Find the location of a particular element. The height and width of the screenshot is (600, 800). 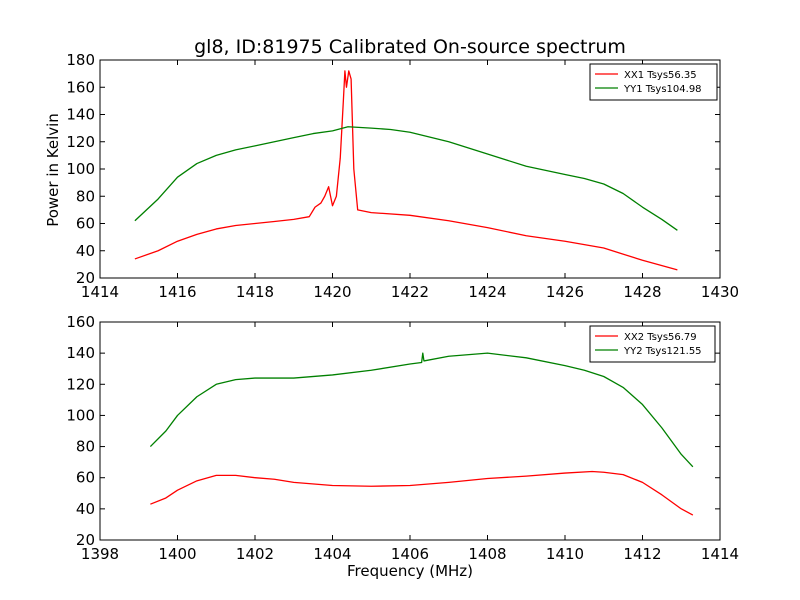

x-tick-label: 1402 is located at coordinates (255, 554).